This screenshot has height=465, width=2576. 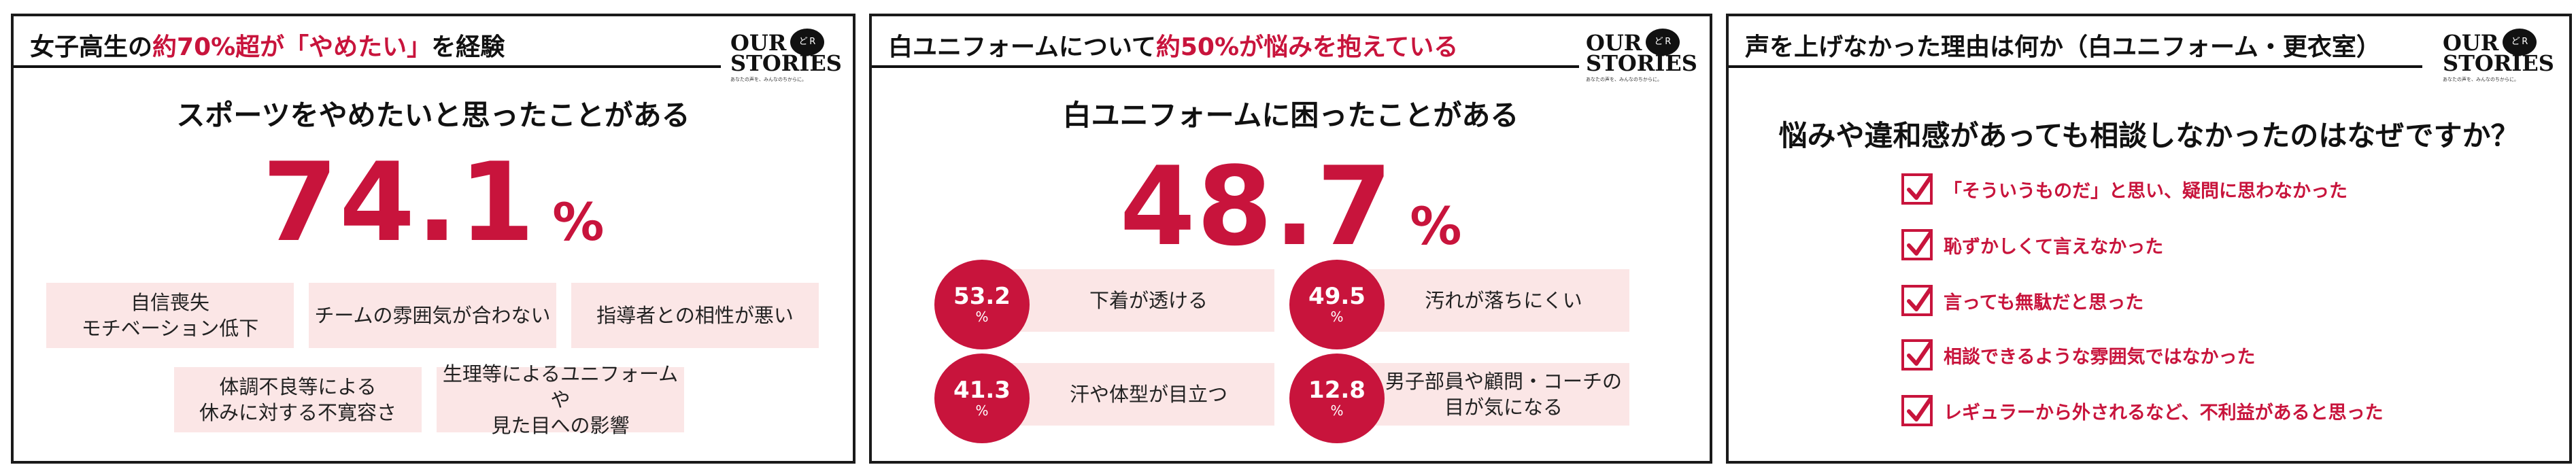 I want to click on stat-value: 49.5, so click(x=1337, y=296).